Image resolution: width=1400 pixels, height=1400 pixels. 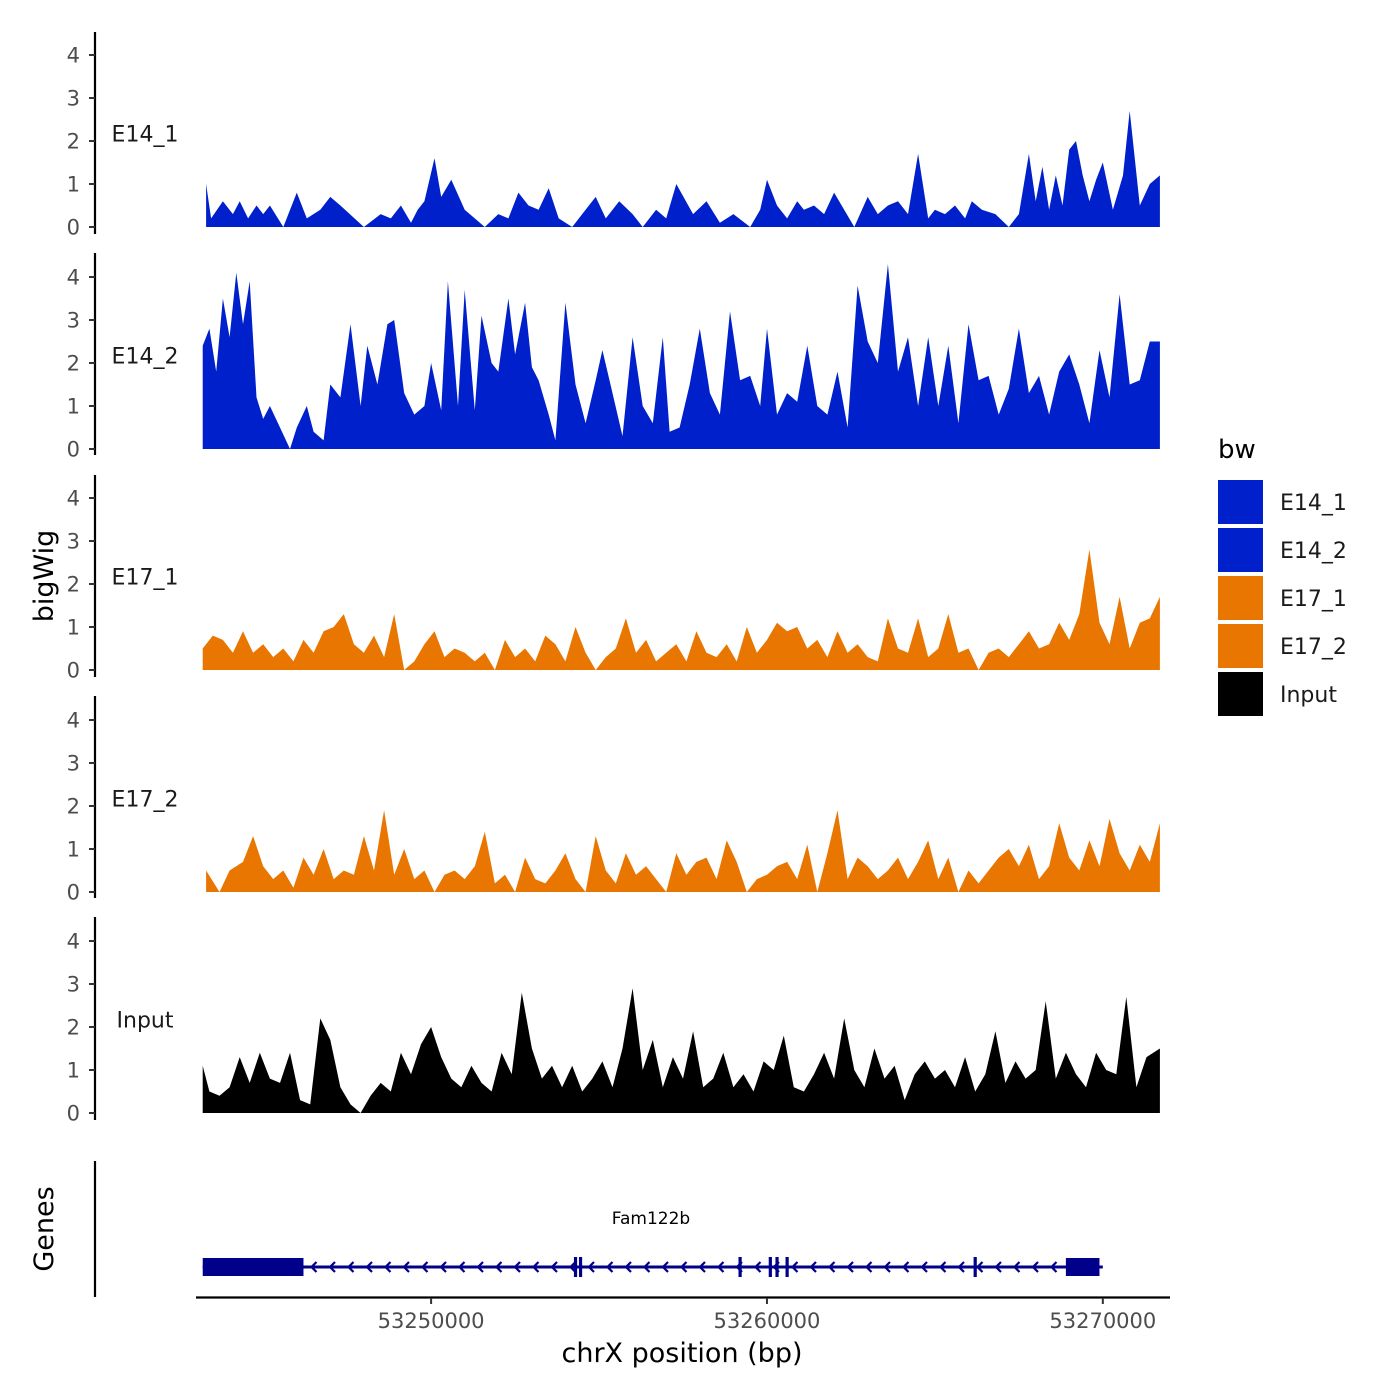 What do you see at coordinates (1277, 694) in the screenshot?
I see `legend-entry: Input` at bounding box center [1277, 694].